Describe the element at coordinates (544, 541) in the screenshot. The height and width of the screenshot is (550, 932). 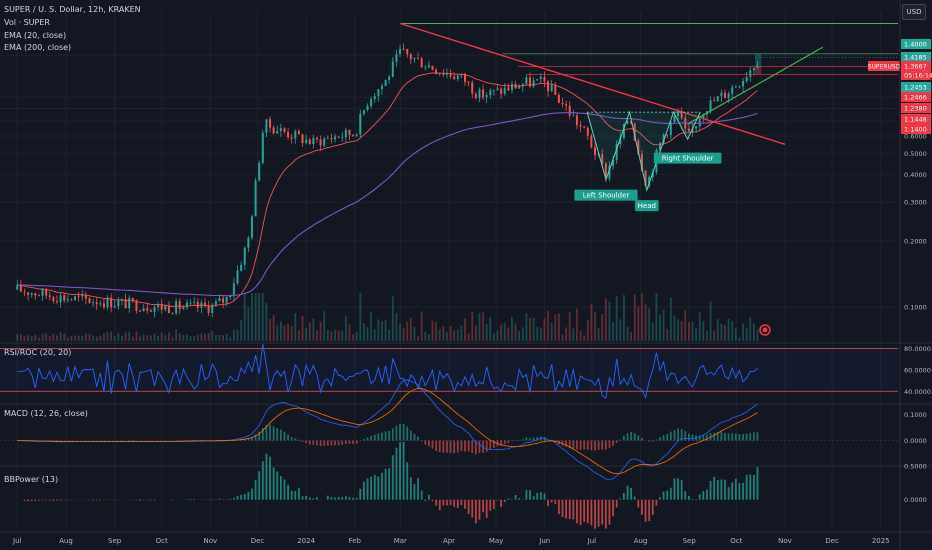
I see `x-tick-label: Jun` at that location.